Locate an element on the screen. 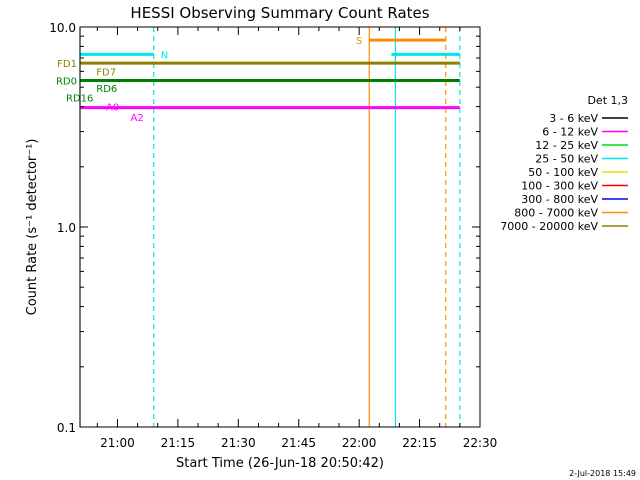  y-tick-label: 1.0 is located at coordinates (66, 228).